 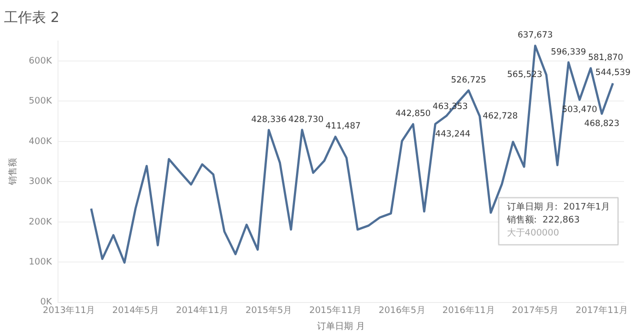 I want to click on chart-title: 工作表 2, so click(x=32, y=18).